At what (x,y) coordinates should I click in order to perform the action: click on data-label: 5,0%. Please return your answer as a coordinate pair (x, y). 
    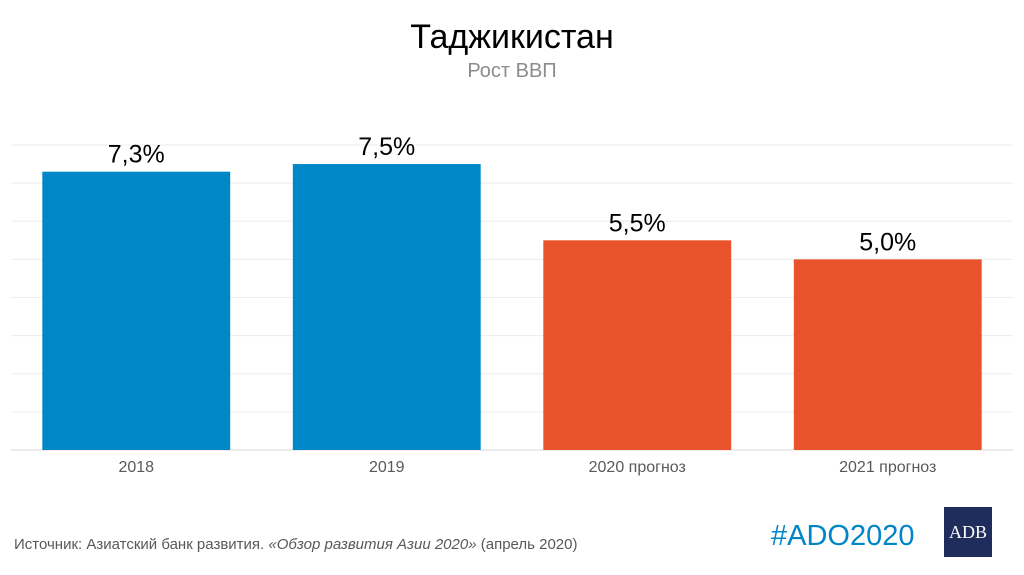
    Looking at the image, I should click on (887, 242).